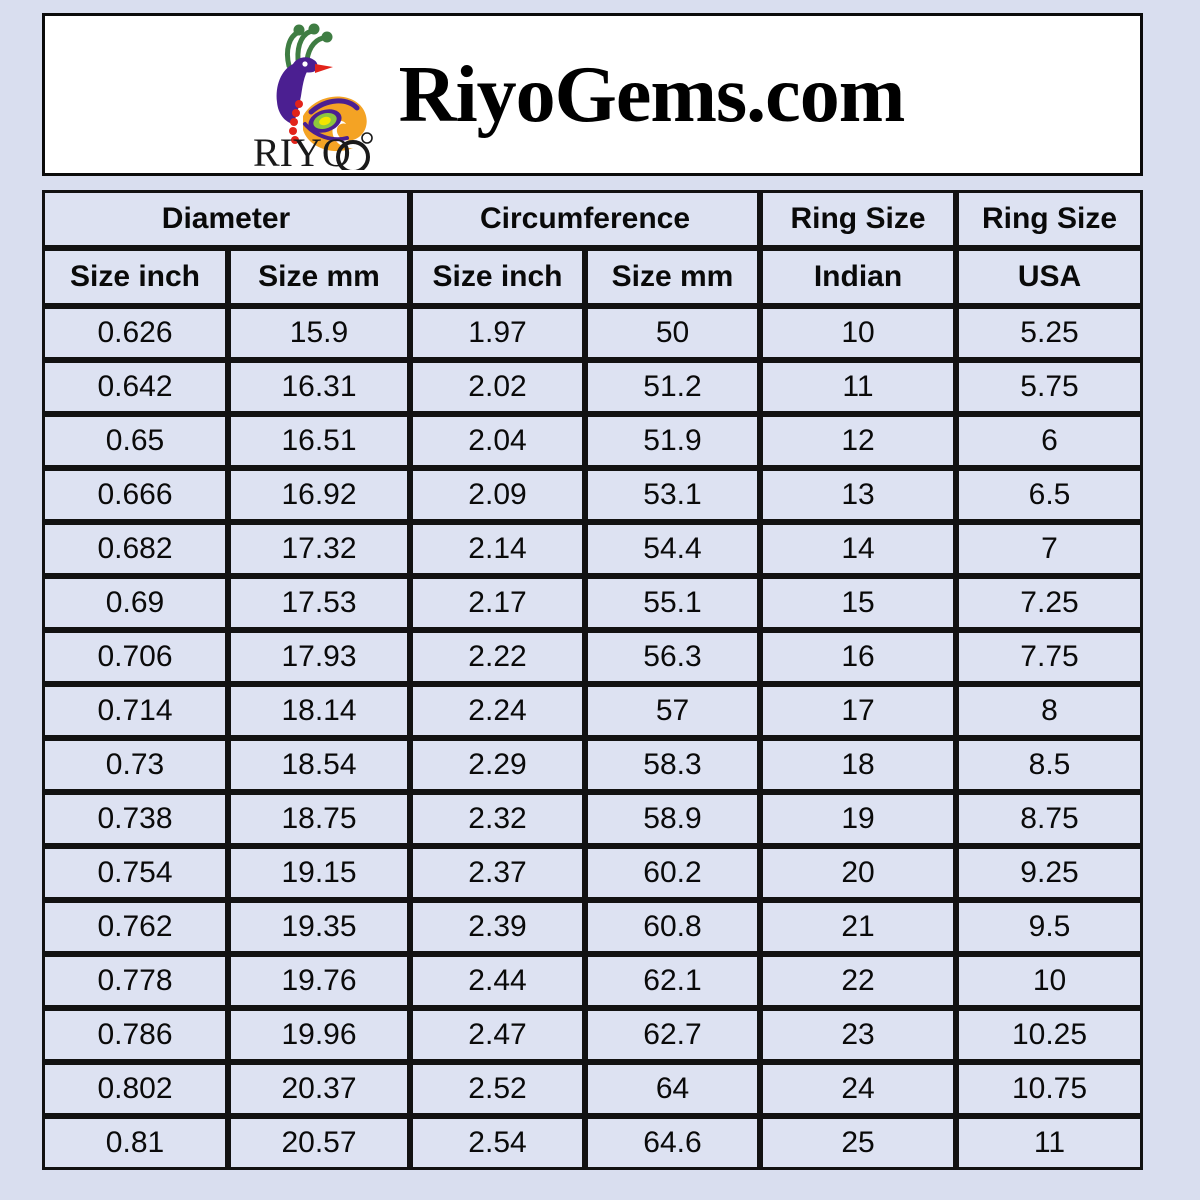 The height and width of the screenshot is (1200, 1200). Describe the element at coordinates (858, 219) in the screenshot. I see `group-header-ring-size-indian: Ring Size` at that location.